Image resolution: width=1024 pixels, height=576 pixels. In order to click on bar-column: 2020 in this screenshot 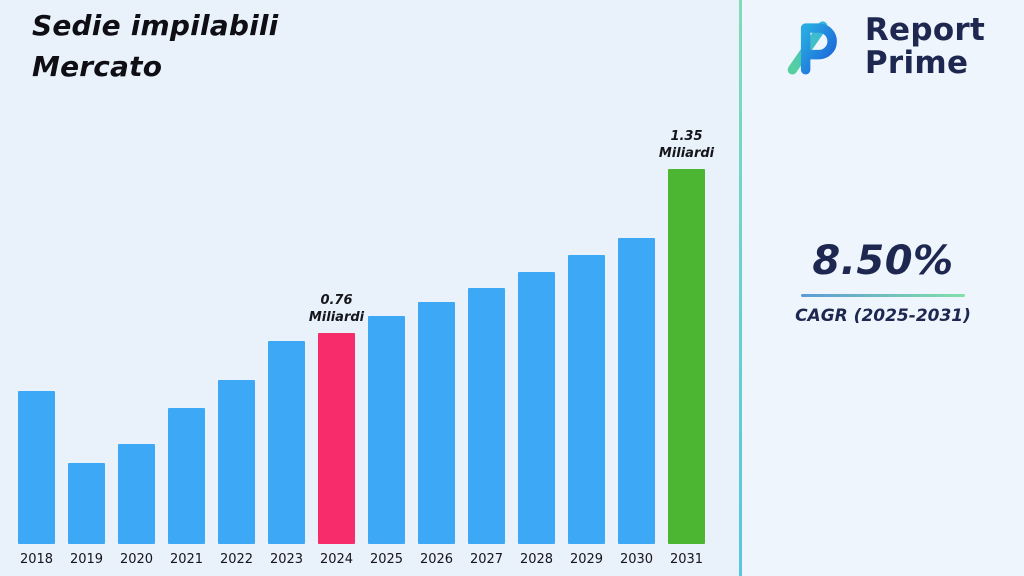, I will do `click(136, 506)`.